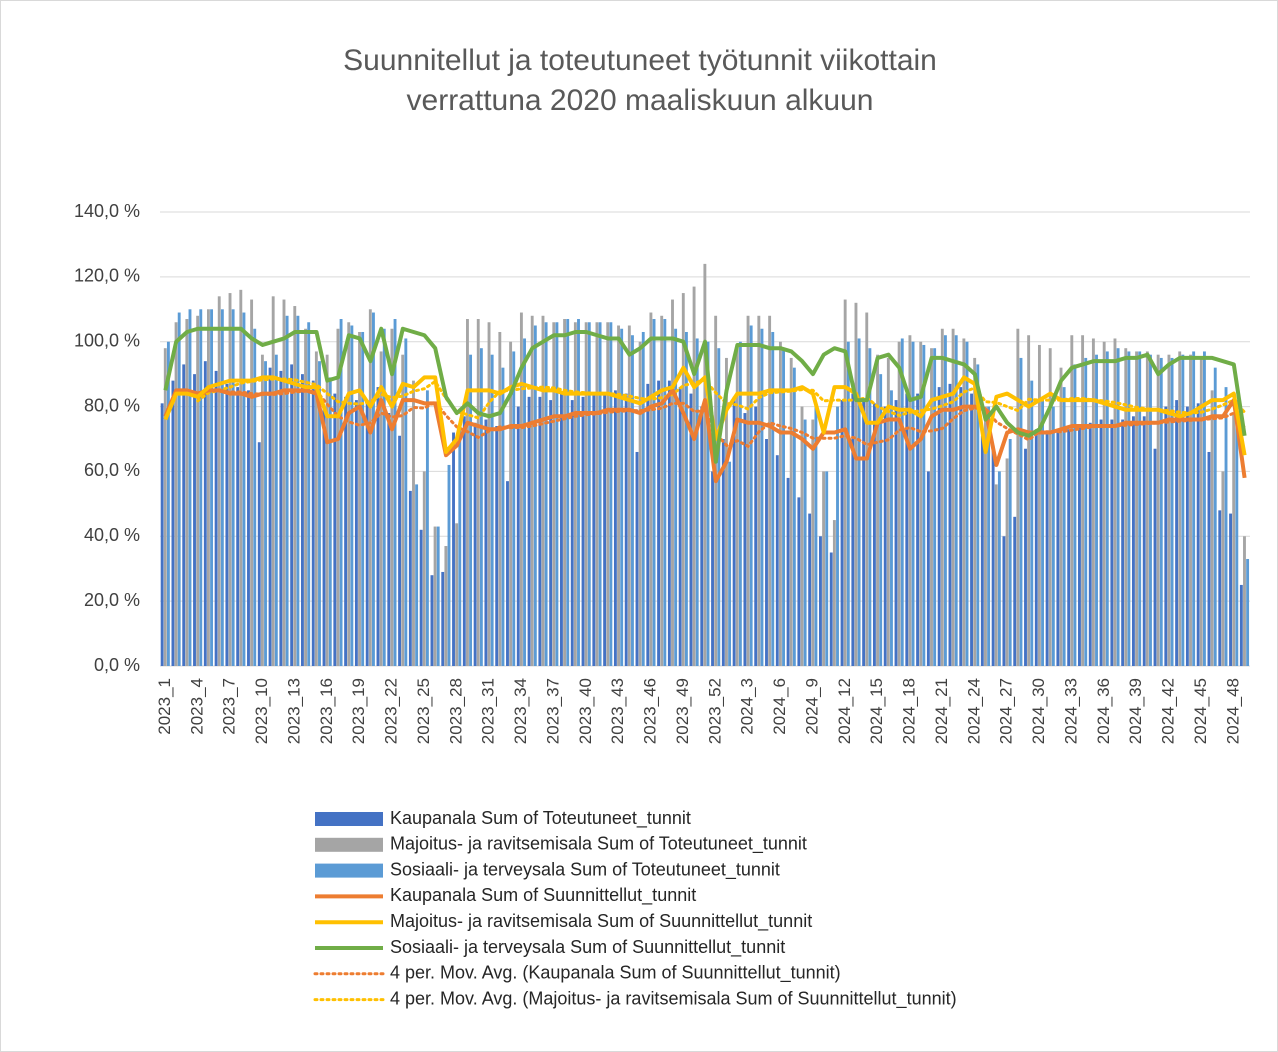 This screenshot has width=1278, height=1052. What do you see at coordinates (117, 665) in the screenshot?
I see `y-tick-label: 0,0 %` at bounding box center [117, 665].